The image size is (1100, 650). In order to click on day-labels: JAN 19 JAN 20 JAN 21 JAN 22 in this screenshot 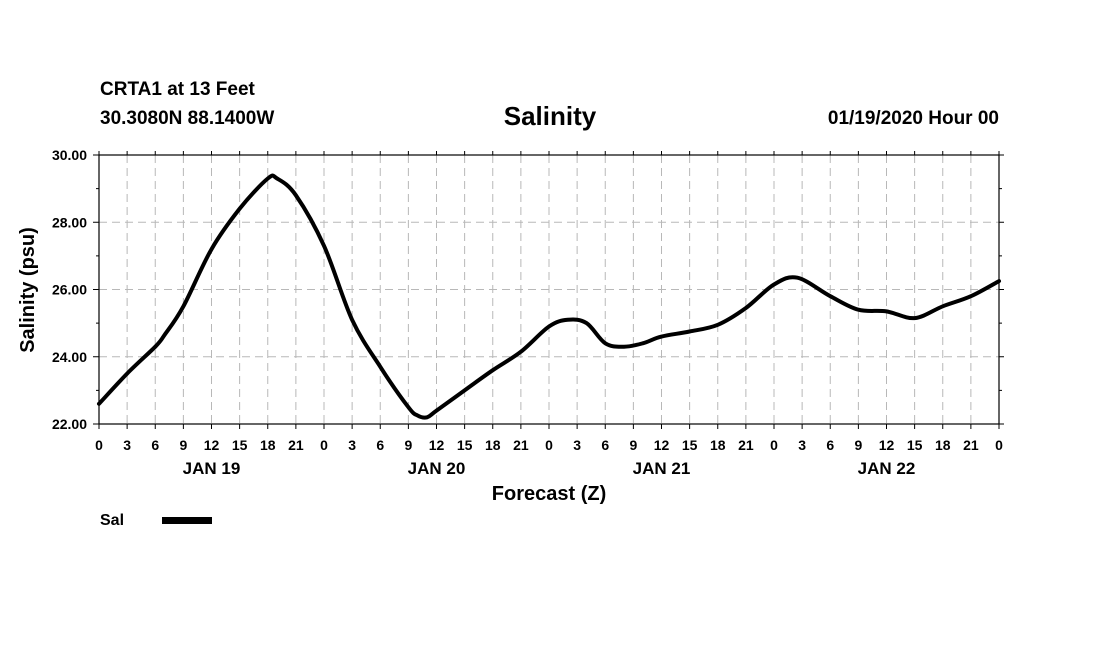, I will do `click(549, 468)`.